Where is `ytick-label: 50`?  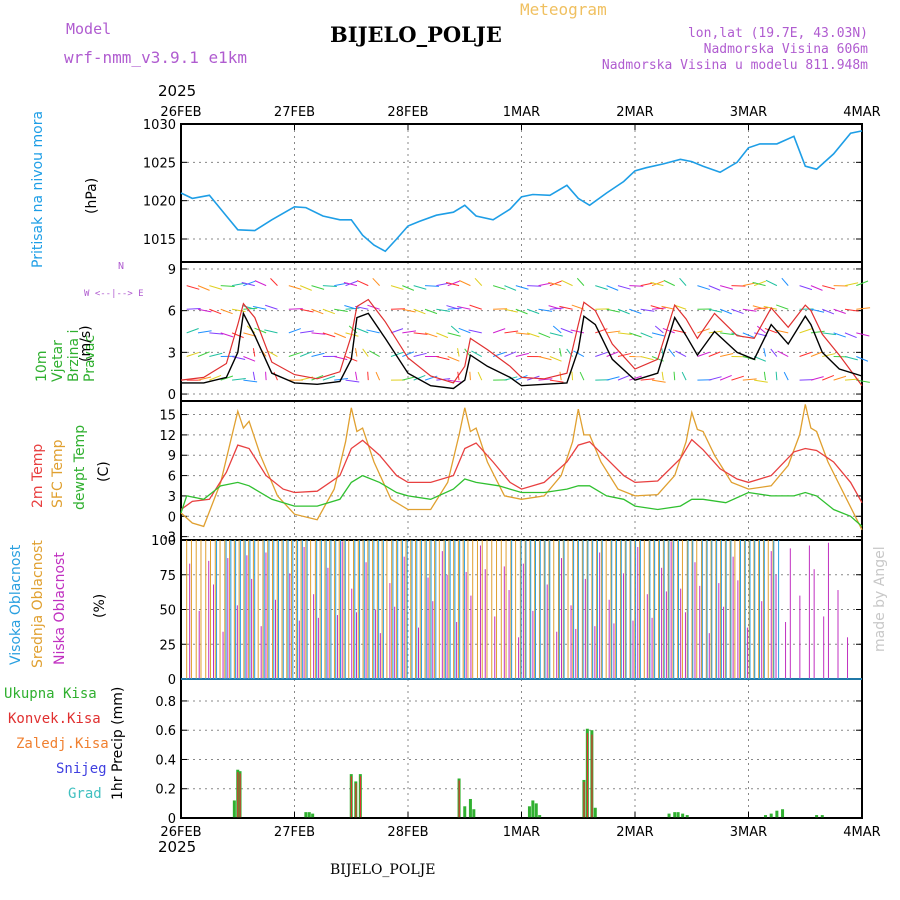 ytick-label: 50 is located at coordinates (167, 611).